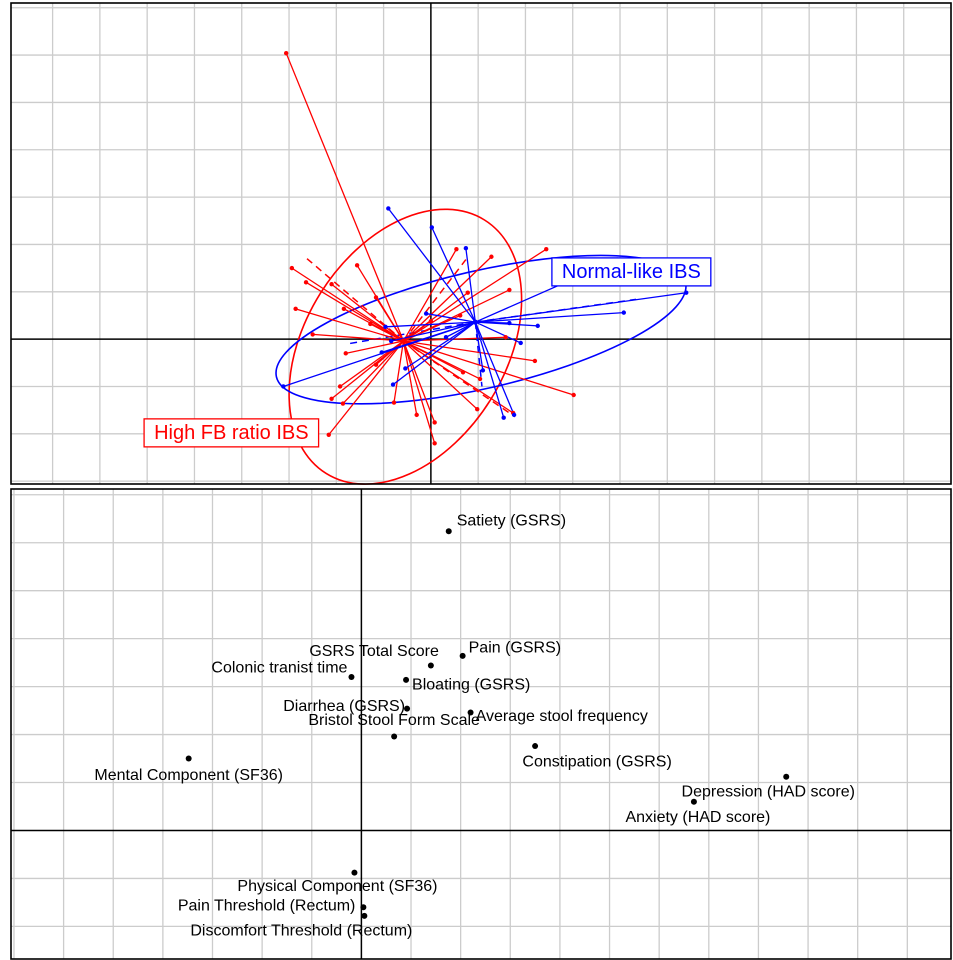 This screenshot has width=953, height=960. I want to click on high-fb-ratio-ibs-dashed-line, so click(459, 379).